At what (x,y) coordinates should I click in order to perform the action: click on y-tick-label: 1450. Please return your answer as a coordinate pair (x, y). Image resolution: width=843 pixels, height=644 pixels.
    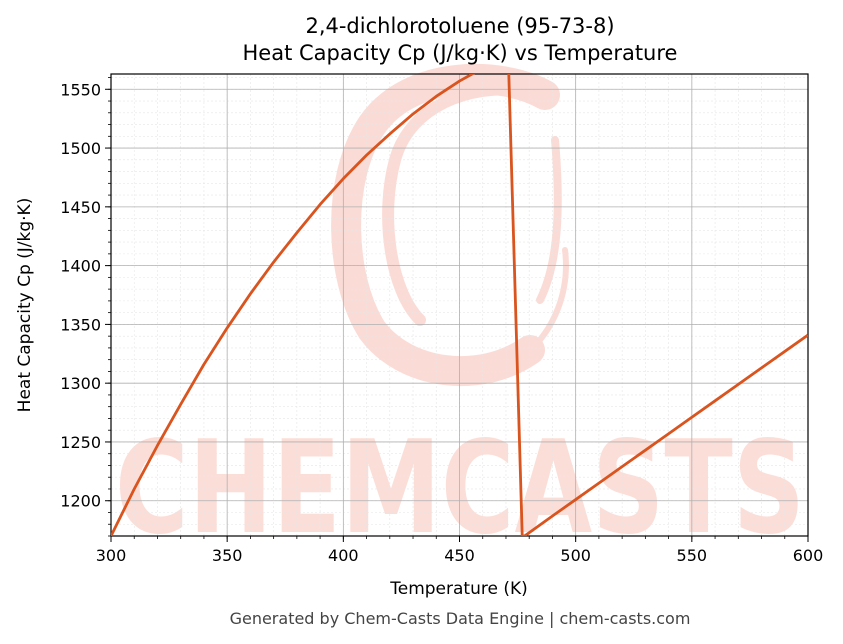
    Looking at the image, I should click on (80, 207).